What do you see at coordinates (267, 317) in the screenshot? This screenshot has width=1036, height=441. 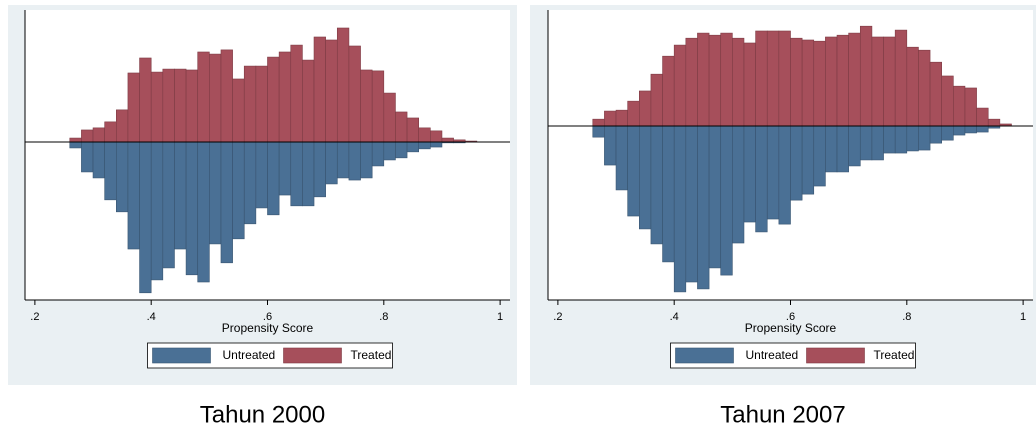 I see `x-tick-label: .6` at bounding box center [267, 317].